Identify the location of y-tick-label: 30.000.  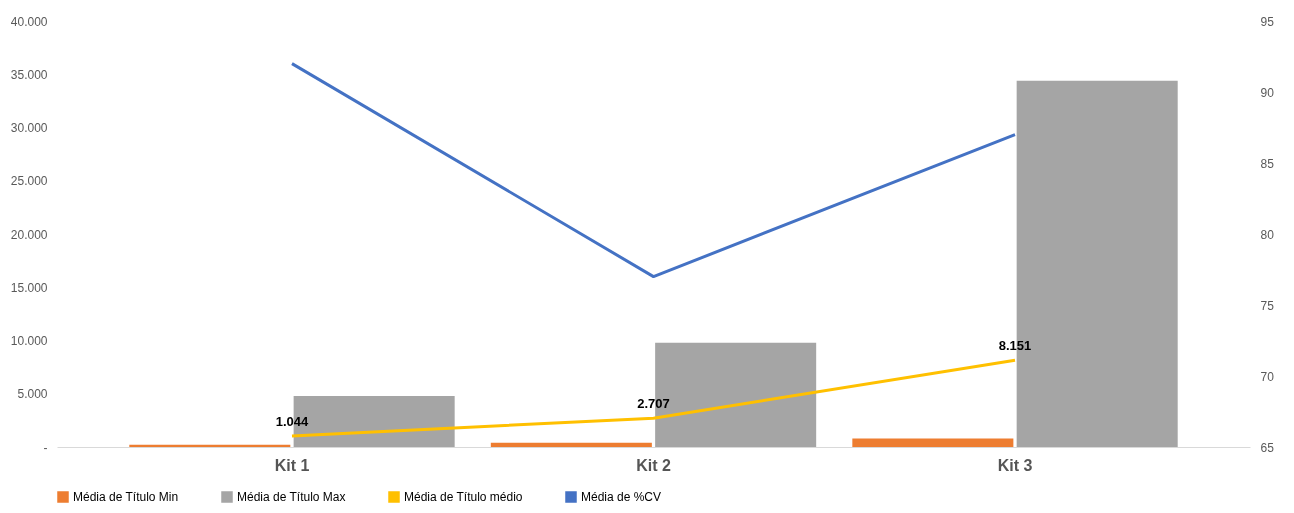
(29, 128).